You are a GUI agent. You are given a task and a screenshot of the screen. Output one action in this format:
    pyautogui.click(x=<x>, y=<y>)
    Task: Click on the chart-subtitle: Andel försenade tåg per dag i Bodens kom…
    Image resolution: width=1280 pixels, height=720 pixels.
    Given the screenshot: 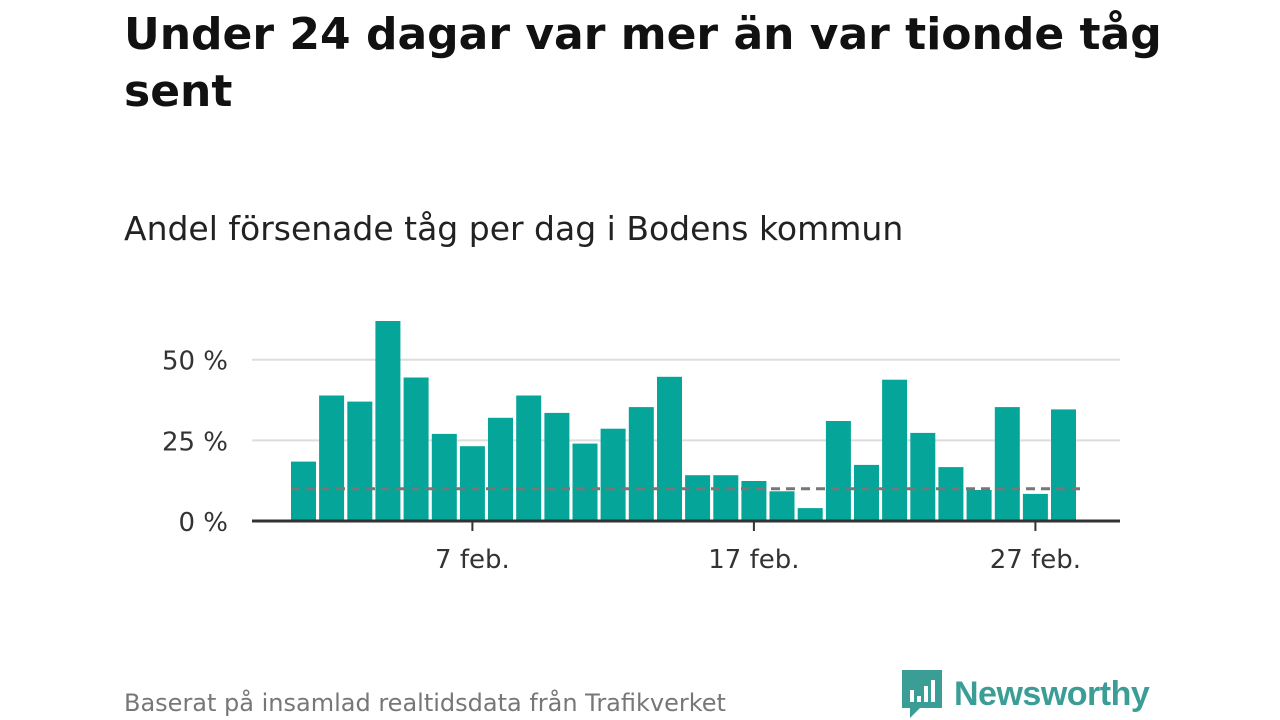 What is the action you would take?
    pyautogui.click(x=514, y=228)
    